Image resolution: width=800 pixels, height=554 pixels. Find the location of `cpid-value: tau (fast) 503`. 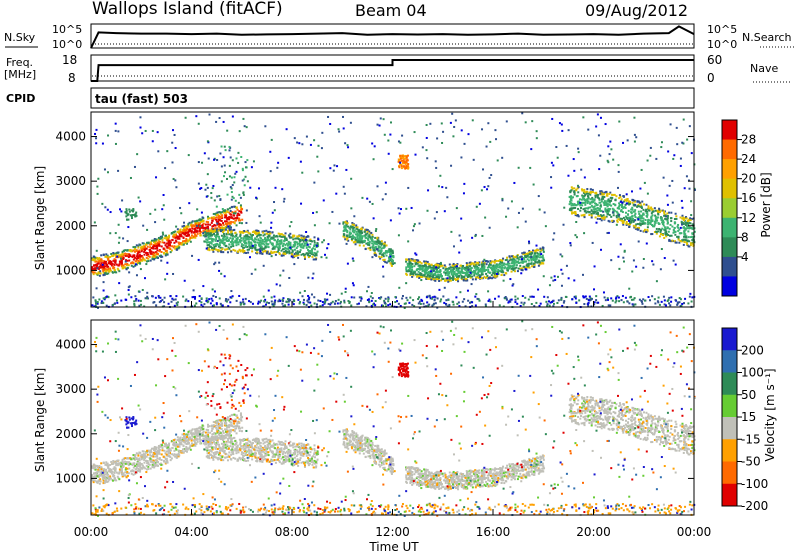

cpid-value: tau (fast) 503 is located at coordinates (141, 99).